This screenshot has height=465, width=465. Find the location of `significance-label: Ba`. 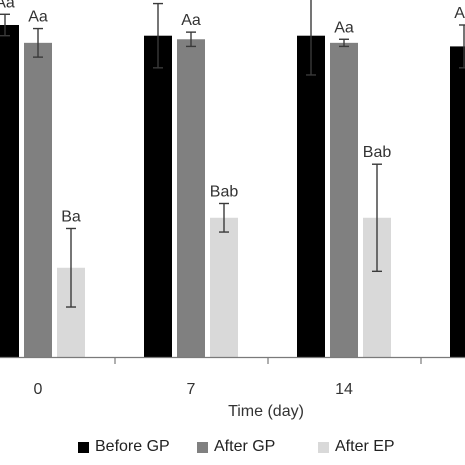

significance-label: Ba is located at coordinates (71, 216).